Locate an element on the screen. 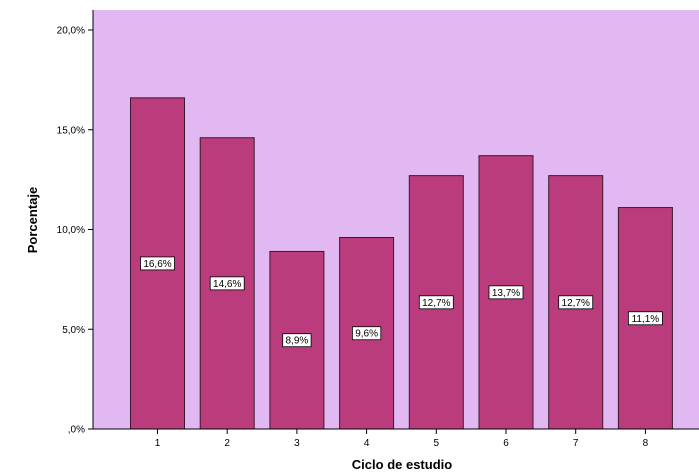 The width and height of the screenshot is (699, 476). data-label: 9,6% is located at coordinates (366, 333).